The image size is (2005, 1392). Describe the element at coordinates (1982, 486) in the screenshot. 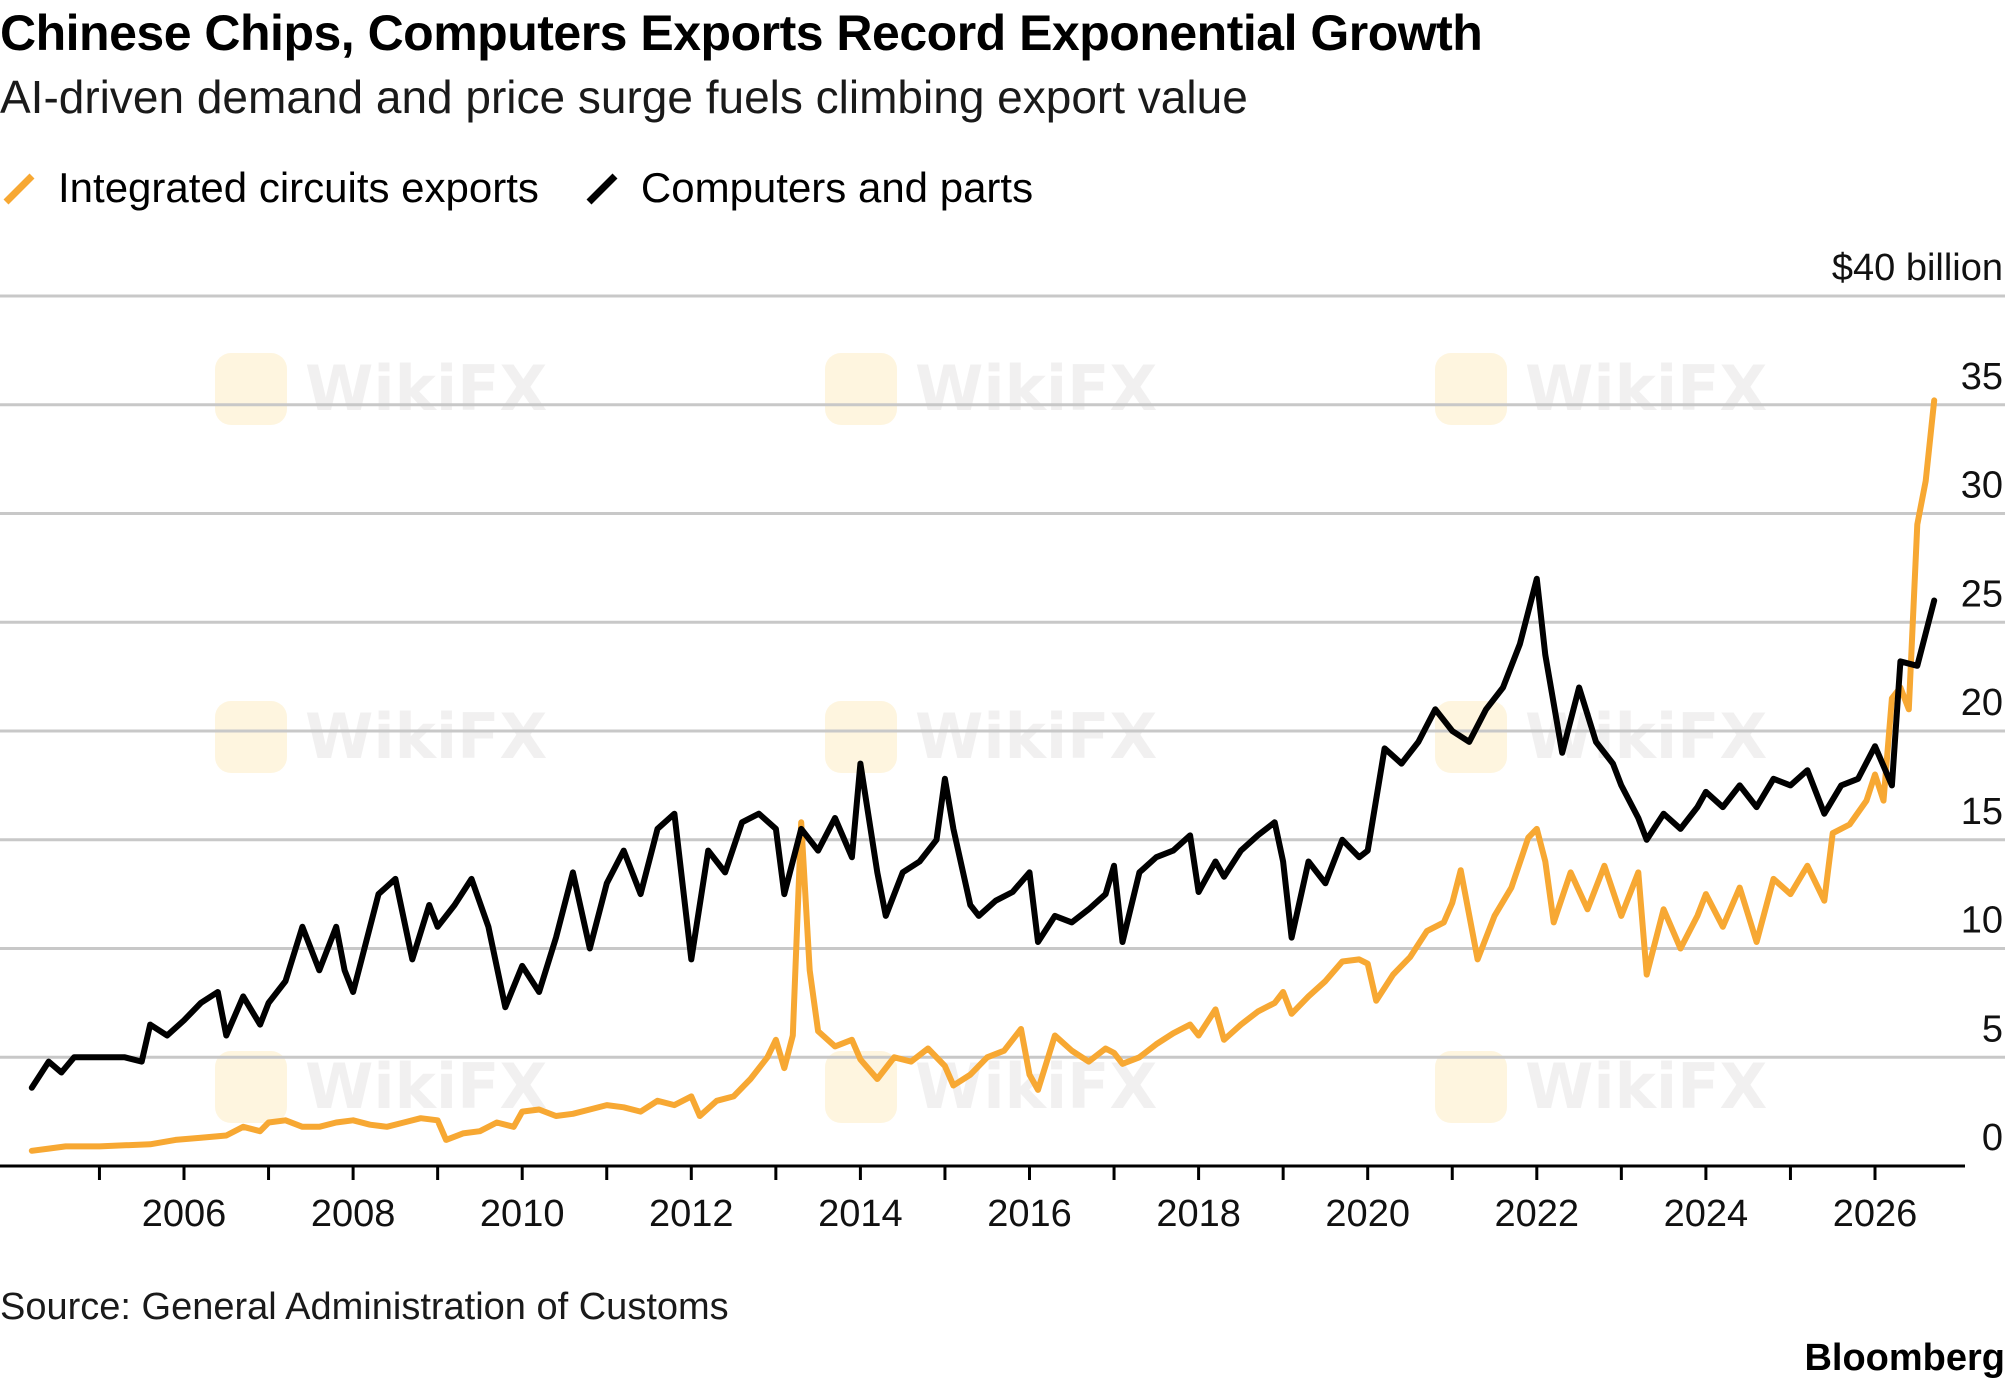

I see `y-tick-label: 30` at that location.